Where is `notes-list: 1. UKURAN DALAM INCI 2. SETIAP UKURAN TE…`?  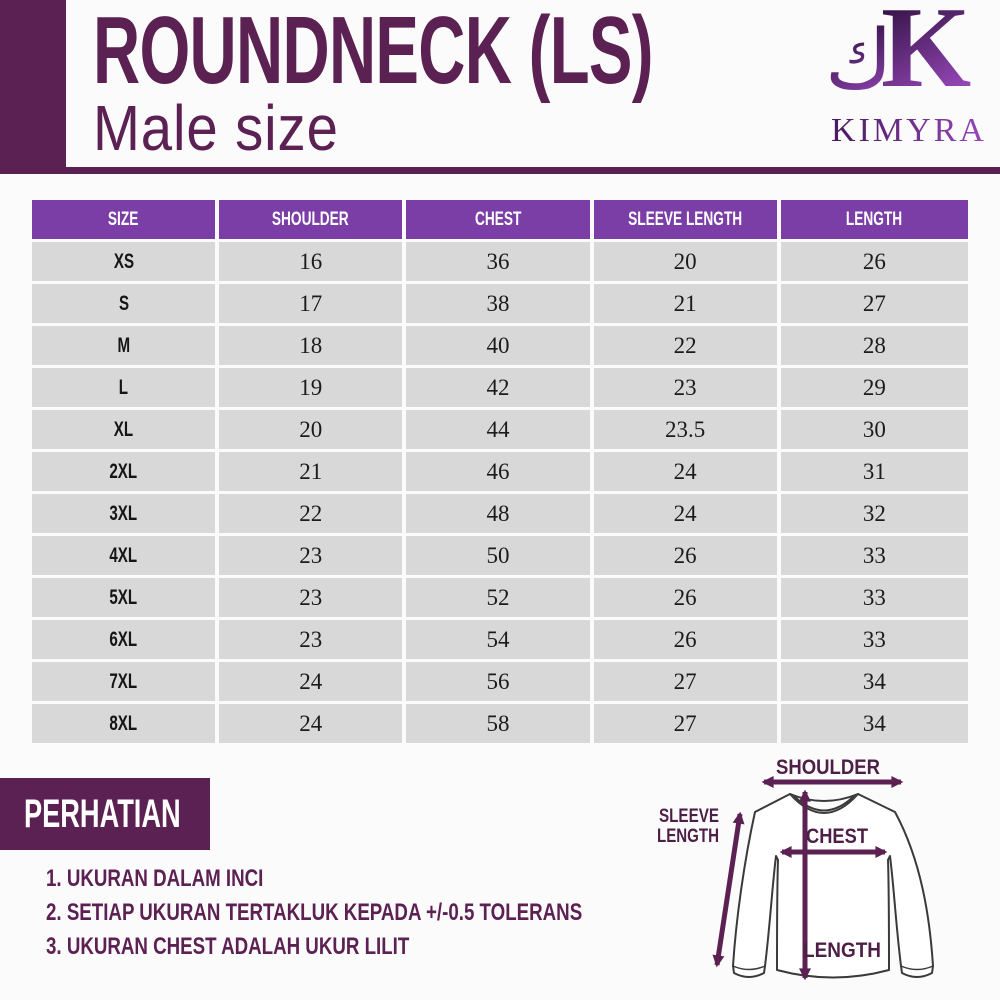
notes-list: 1. UKURAN DALAM INCI 2. SETIAP UKURAN TE… is located at coordinates (389, 913).